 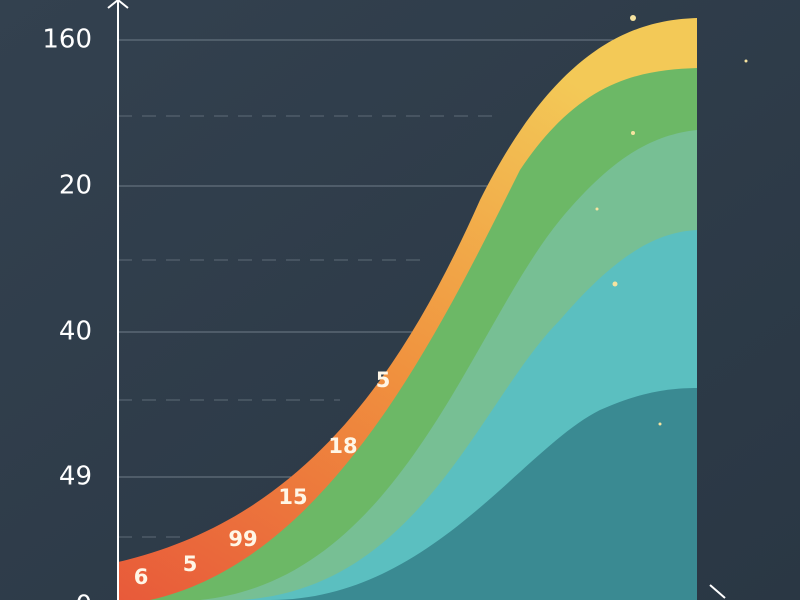 What do you see at coordinates (342, 446) in the screenshot?
I see `data-label: 18` at bounding box center [342, 446].